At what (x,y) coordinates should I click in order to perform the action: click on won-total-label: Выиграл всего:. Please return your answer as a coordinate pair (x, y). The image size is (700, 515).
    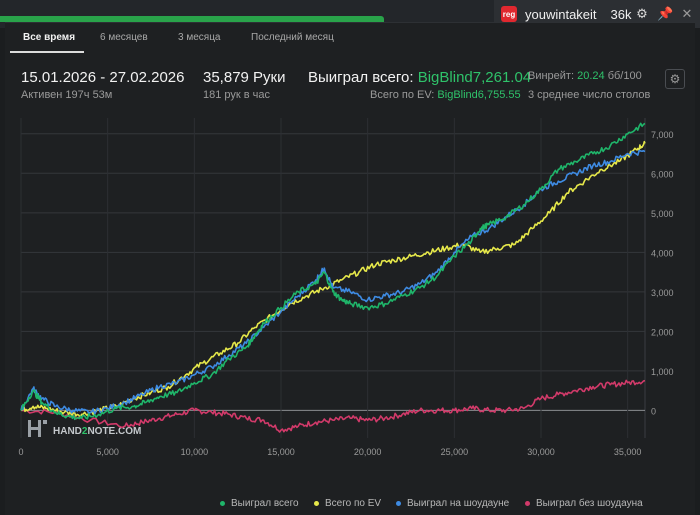
    Looking at the image, I should click on (361, 77).